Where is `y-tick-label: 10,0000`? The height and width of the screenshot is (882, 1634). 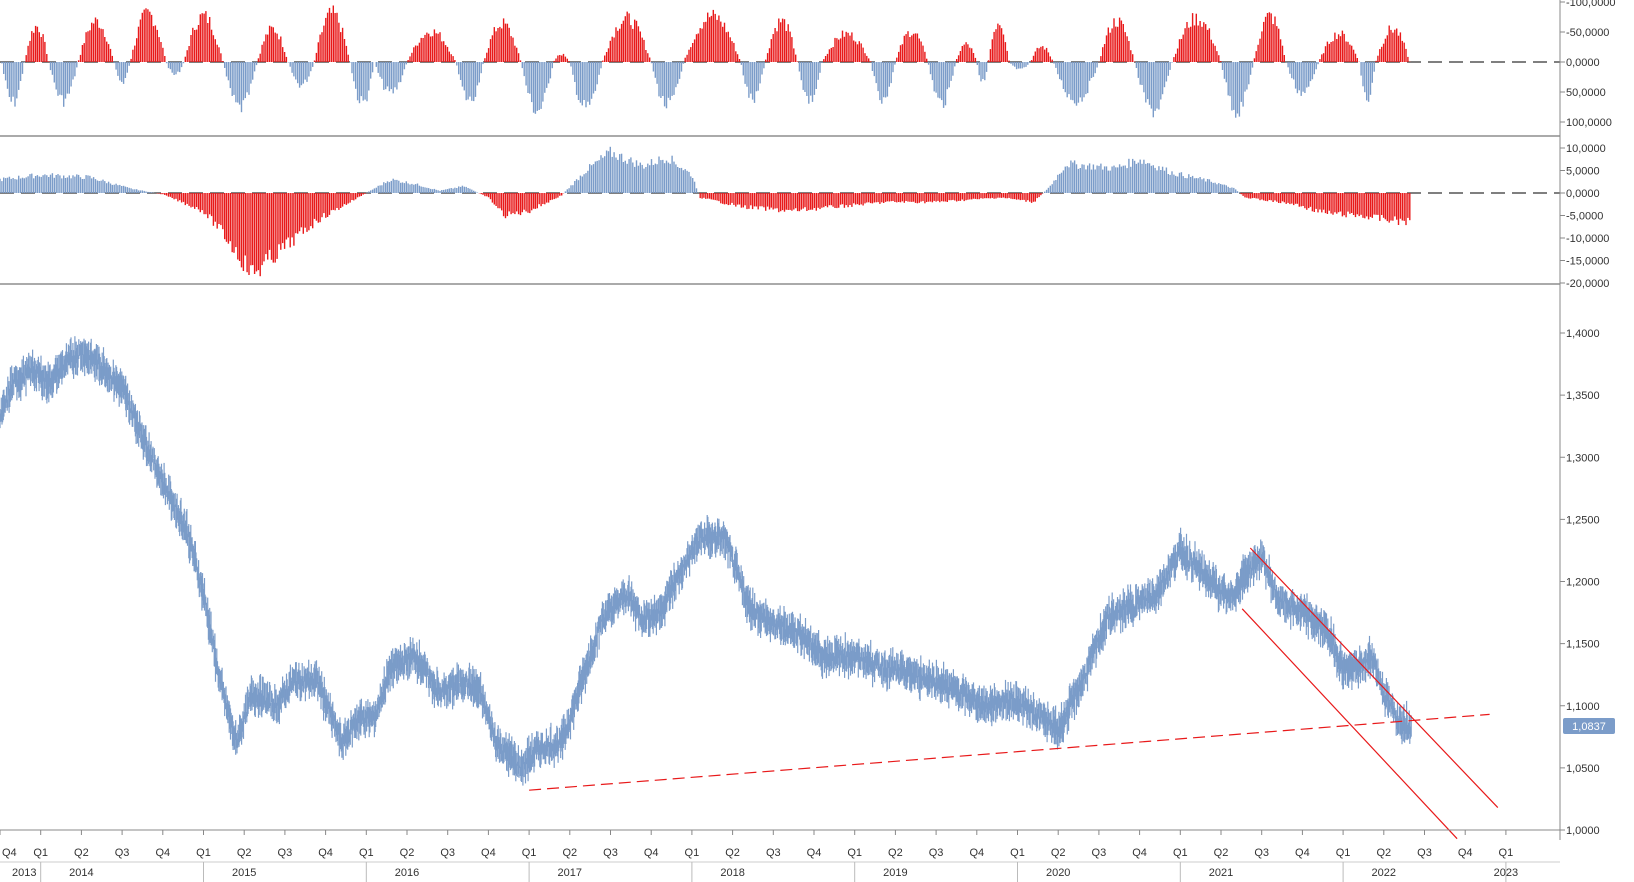
y-tick-label: 10,0000 is located at coordinates (1586, 149).